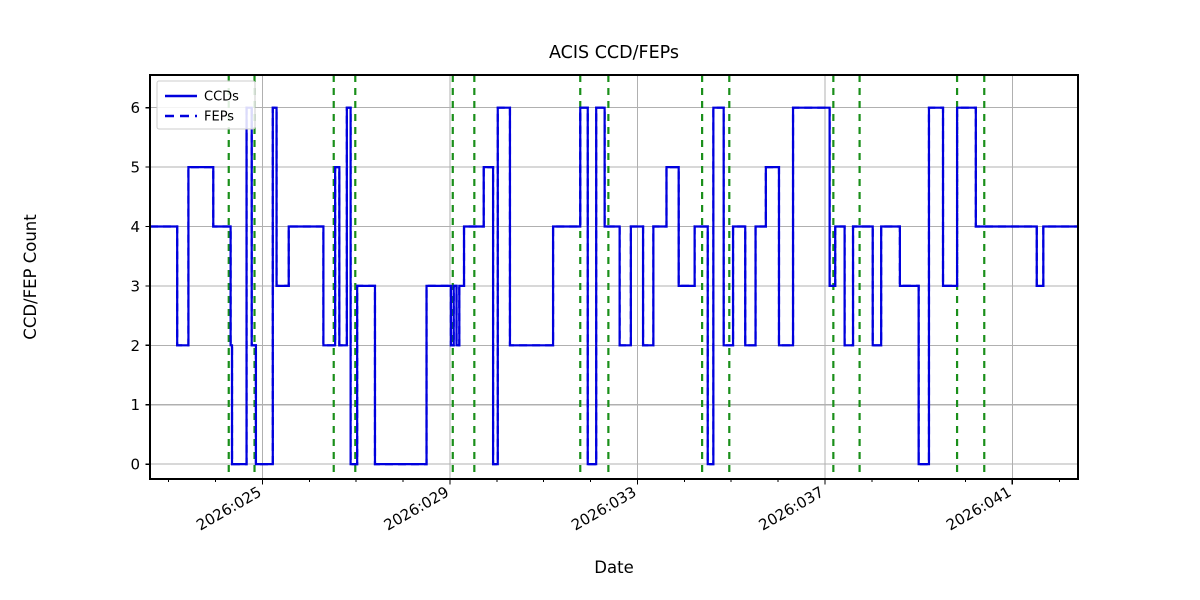 The width and height of the screenshot is (1200, 600). What do you see at coordinates (614, 53) in the screenshot?
I see `chart-title: ACIS CCD/FEPs` at bounding box center [614, 53].